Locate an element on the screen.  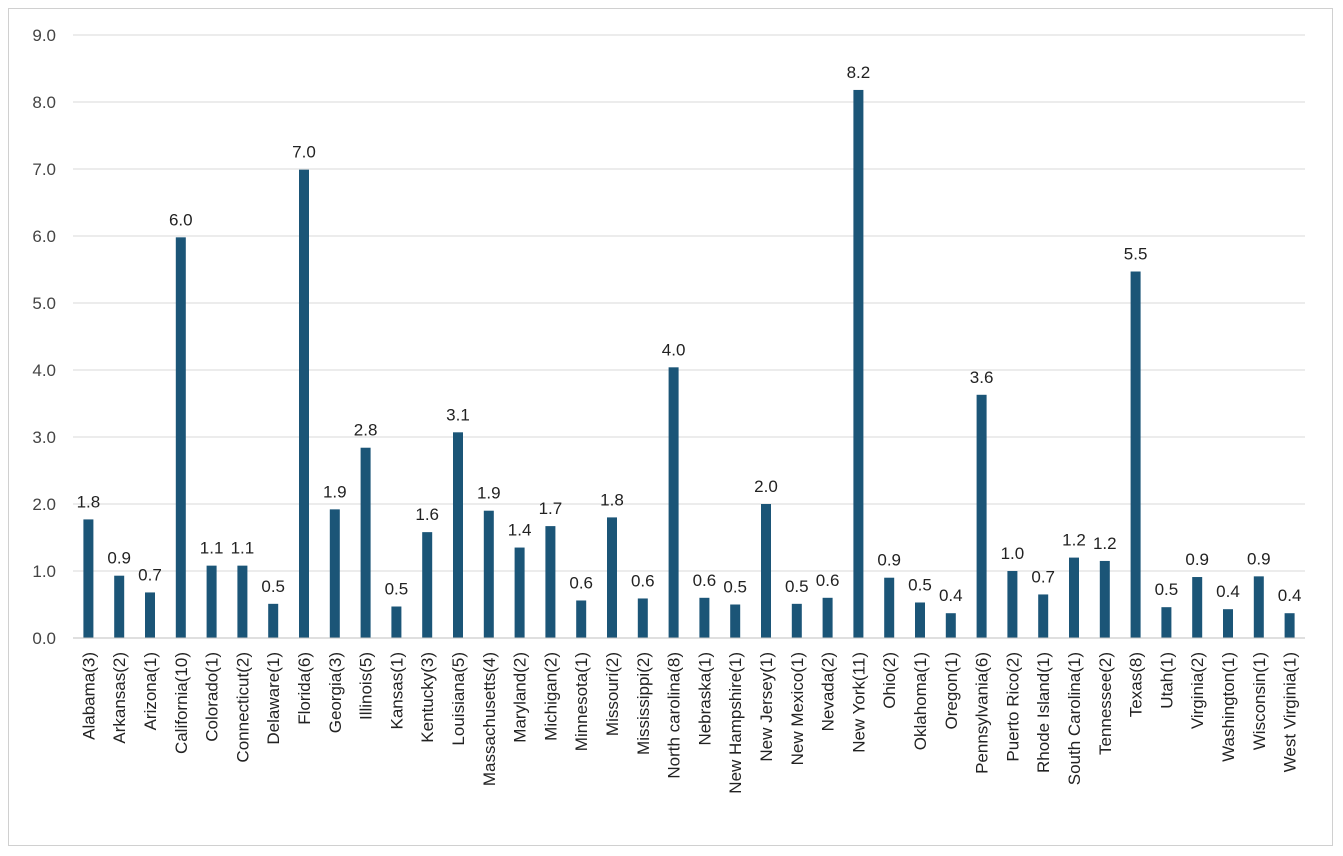
category-label: Kentucky(3) is located at coordinates (427, 697).